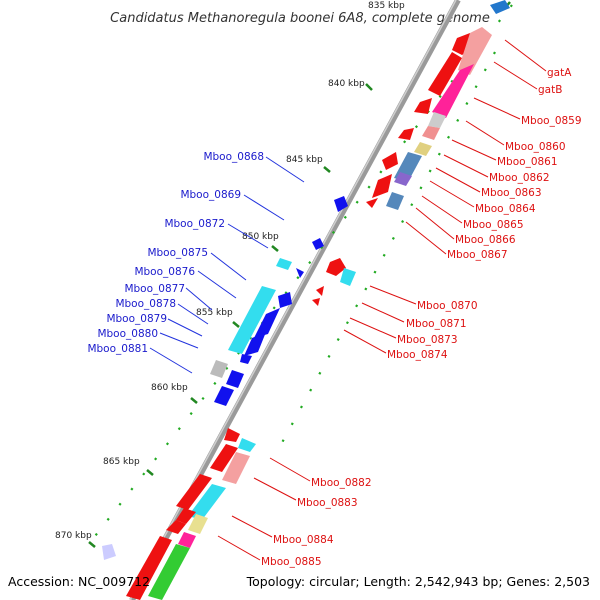 The width and height of the screenshot is (600, 600). What do you see at coordinates (117, 349) in the screenshot?
I see `gene-label: Mboo_0881` at bounding box center [117, 349].